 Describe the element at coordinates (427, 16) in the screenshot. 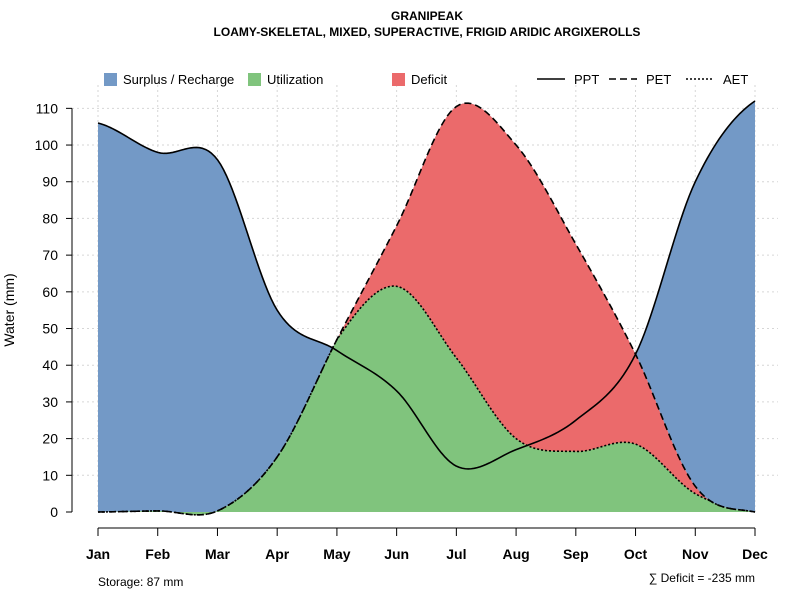

I see `chart-title: GRANIPEAK` at that location.